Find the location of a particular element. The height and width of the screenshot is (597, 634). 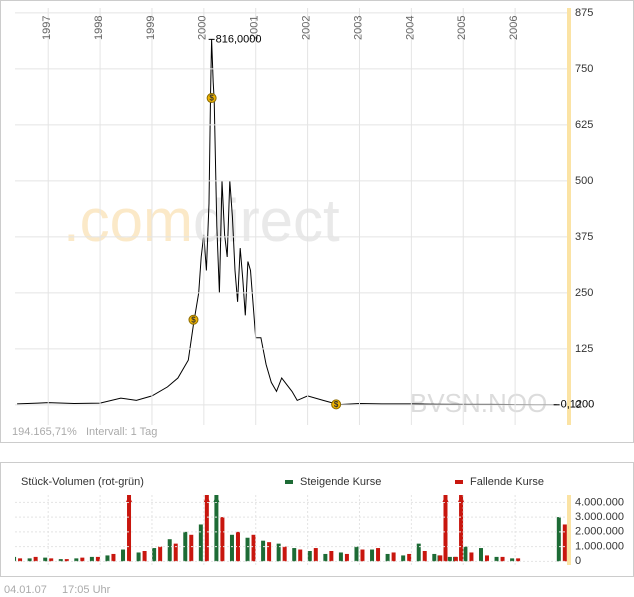

y-tick-label: 125 is located at coordinates (584, 349).